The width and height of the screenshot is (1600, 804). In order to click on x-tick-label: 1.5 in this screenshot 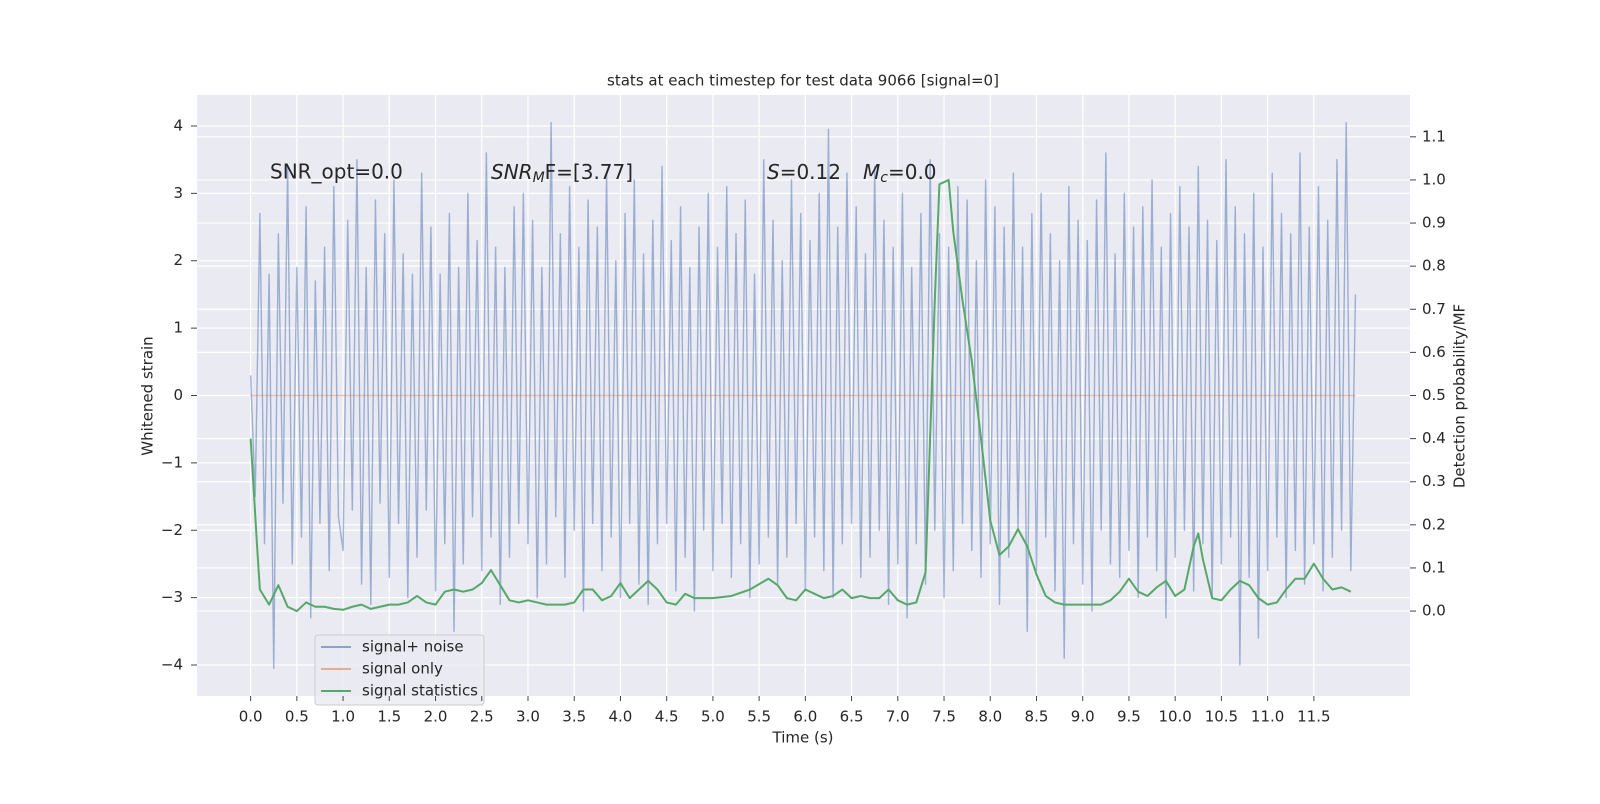, I will do `click(389, 717)`.